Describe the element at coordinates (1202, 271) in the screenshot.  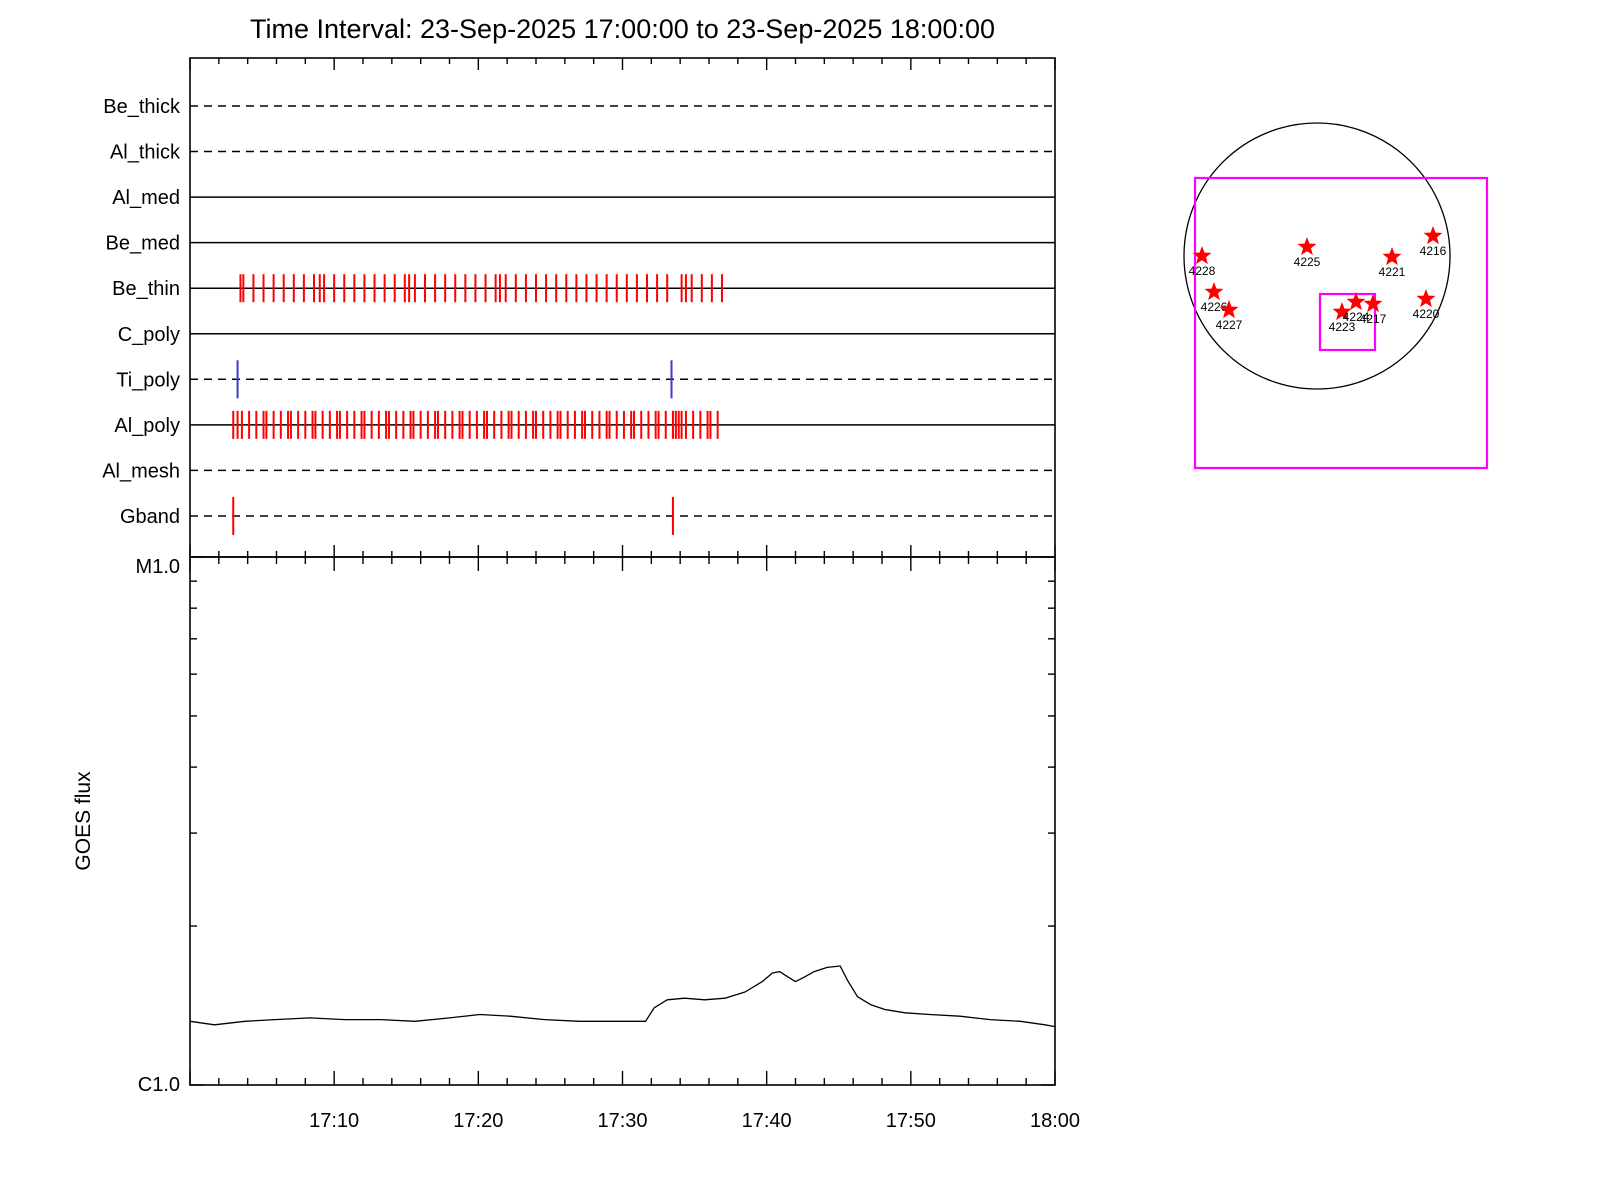
I see `active-region-label: 4228` at that location.